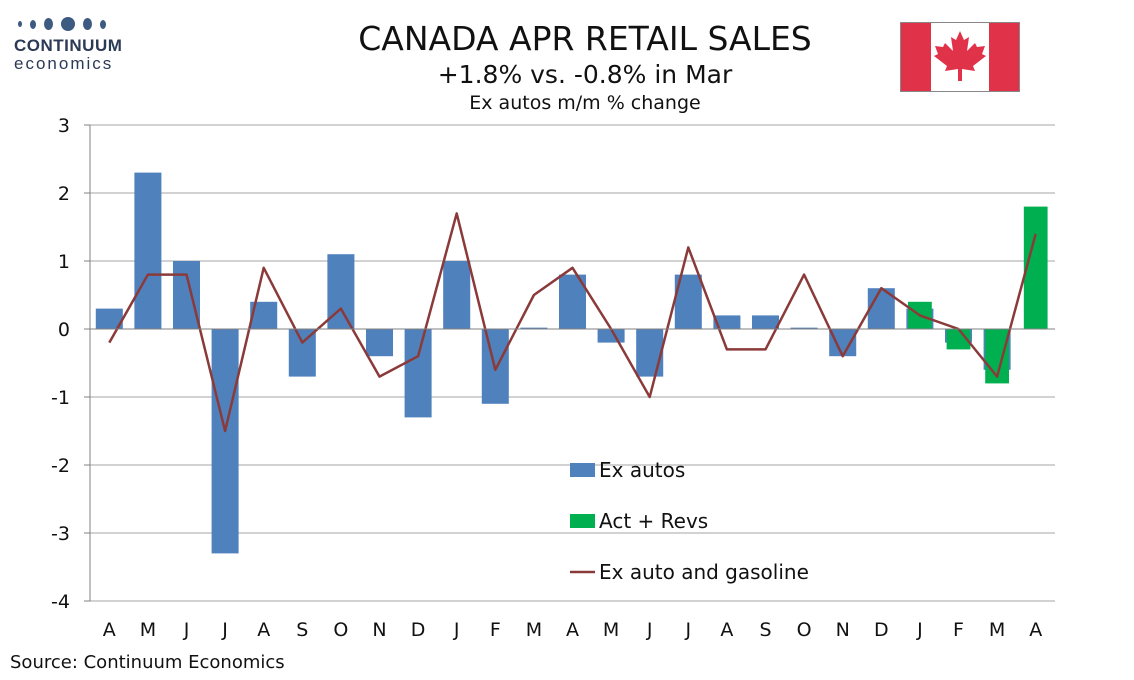 This screenshot has width=1134, height=680. Describe the element at coordinates (642, 470) in the screenshot. I see `legend-label: Ex autos` at that location.